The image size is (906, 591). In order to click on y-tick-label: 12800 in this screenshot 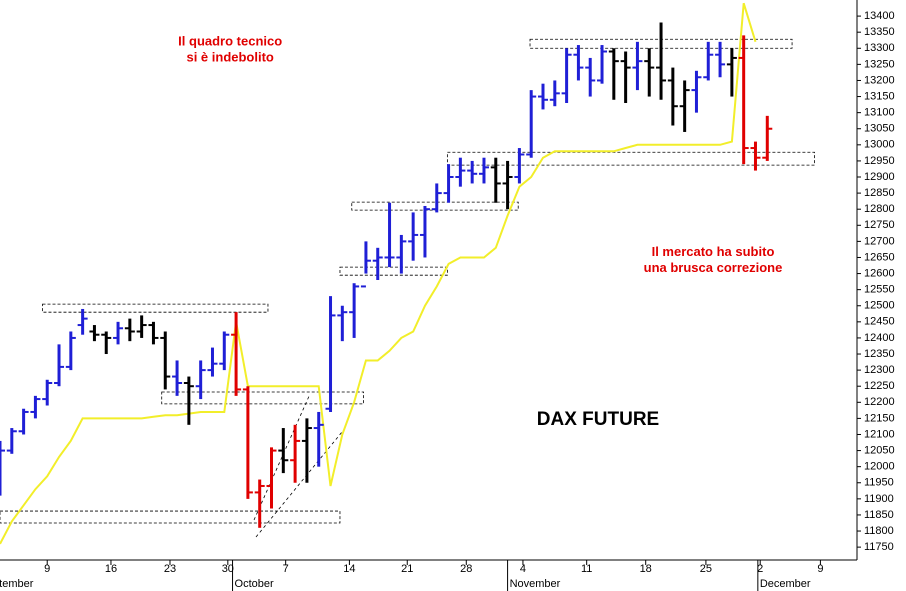, I will do `click(879, 209)`.